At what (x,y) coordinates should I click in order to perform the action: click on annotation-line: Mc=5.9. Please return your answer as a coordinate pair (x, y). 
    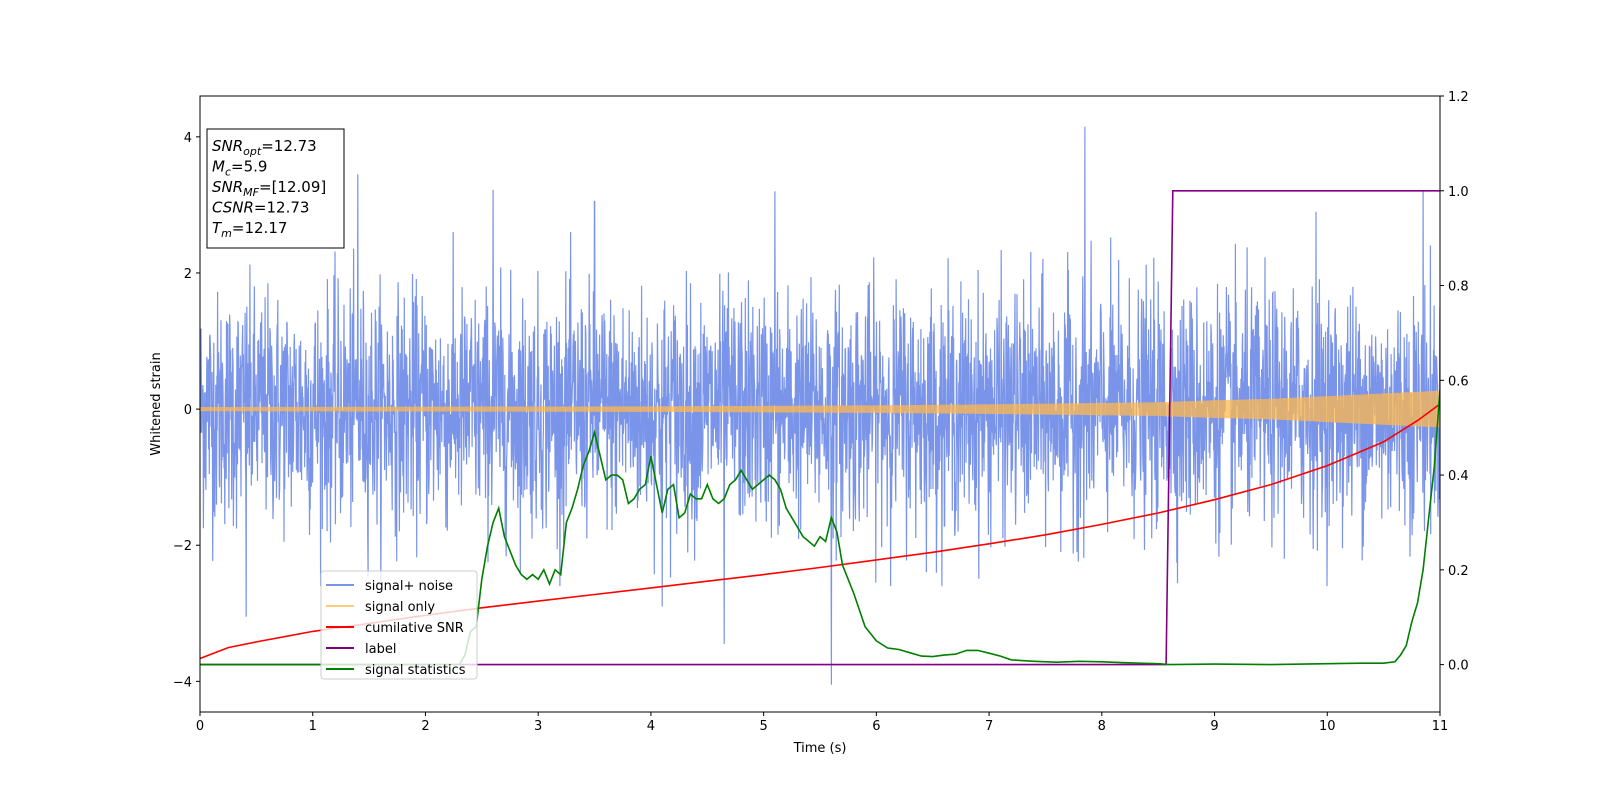
    Looking at the image, I should click on (239, 168).